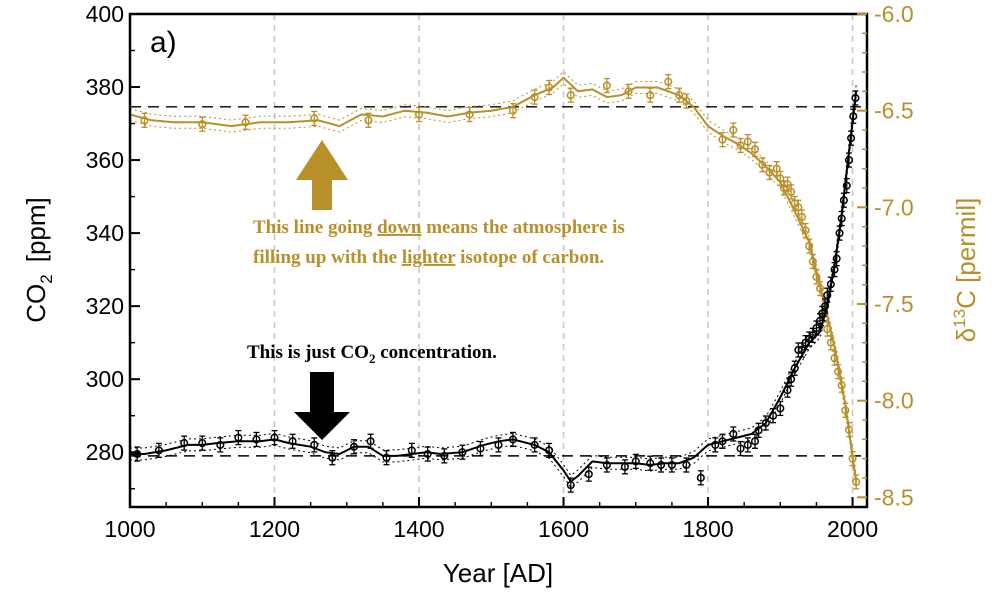  I want to click on left-tick-label: 400, so click(105, 14).